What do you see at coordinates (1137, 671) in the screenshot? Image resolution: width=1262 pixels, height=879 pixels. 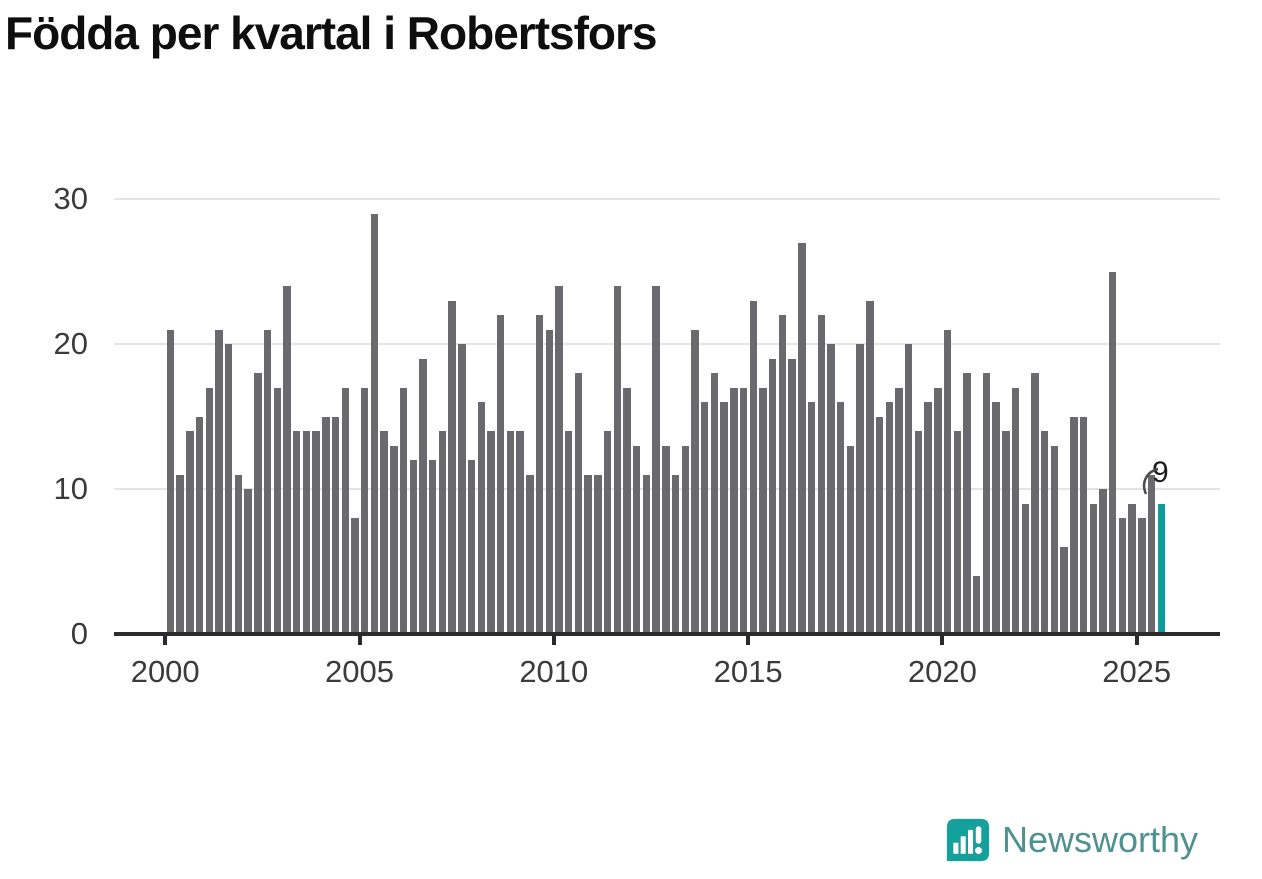 I see `x-tick-label-2025: 2025` at bounding box center [1137, 671].